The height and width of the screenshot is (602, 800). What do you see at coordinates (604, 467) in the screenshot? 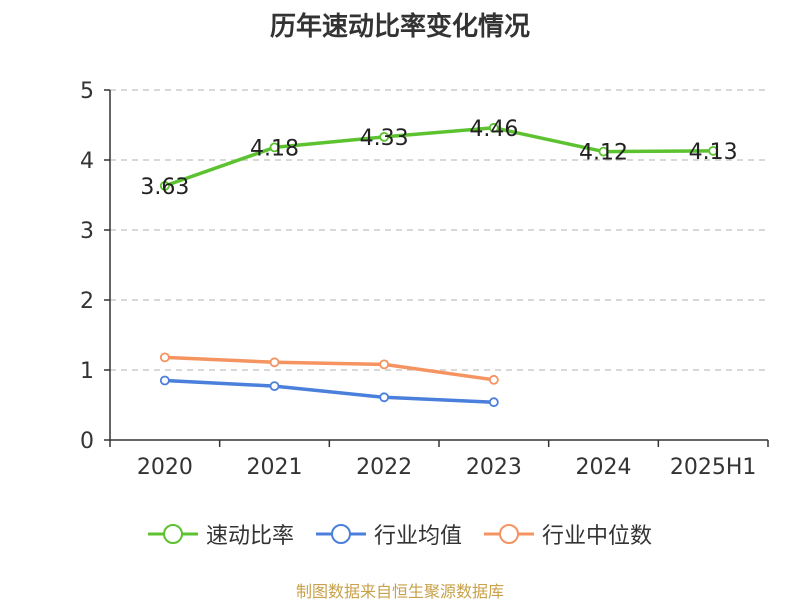
I see `x-tick-label: 2024` at bounding box center [604, 467].